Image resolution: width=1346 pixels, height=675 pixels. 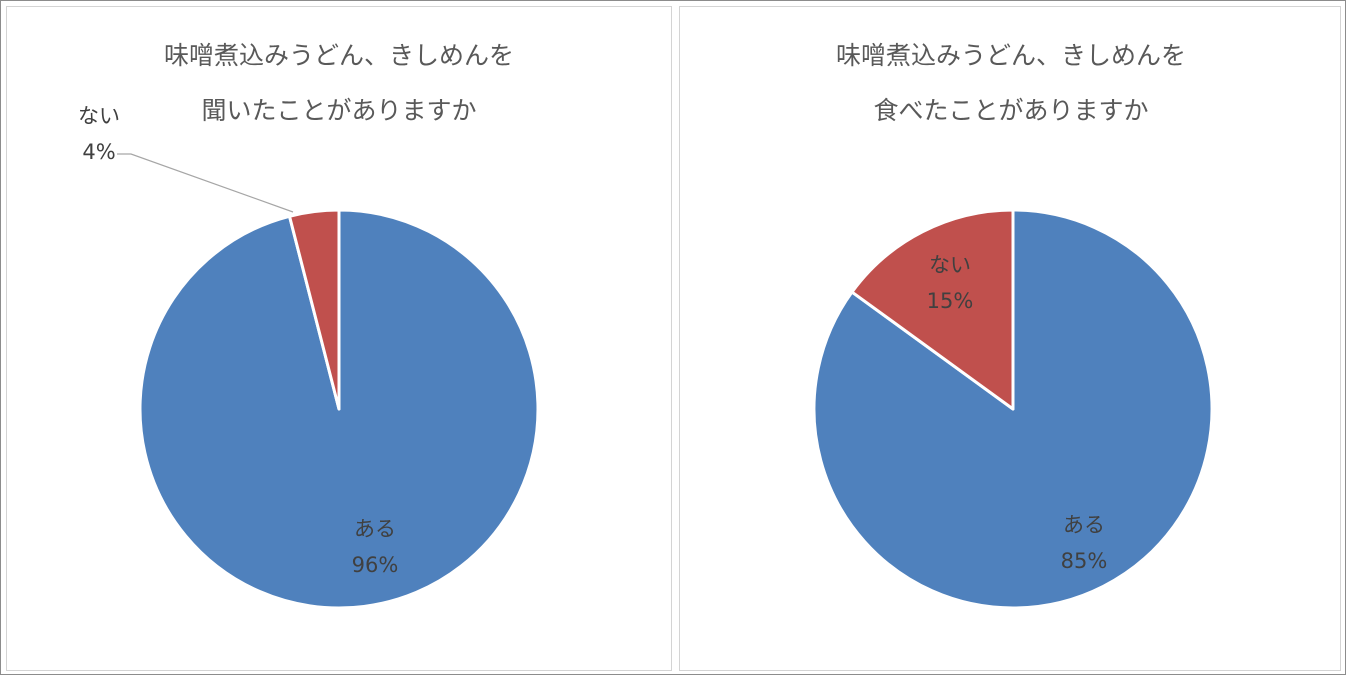 I want to click on slice-percent-nai: 15%, so click(x=950, y=301).